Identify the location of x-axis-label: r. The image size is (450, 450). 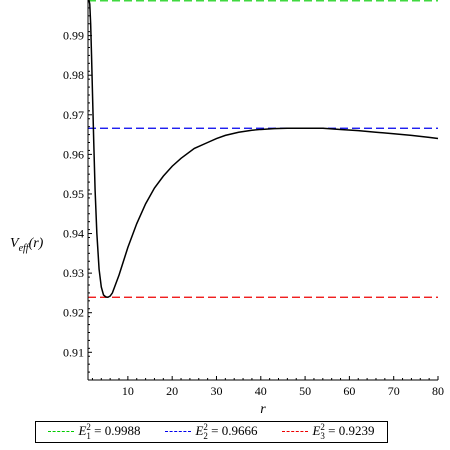
(263, 409).